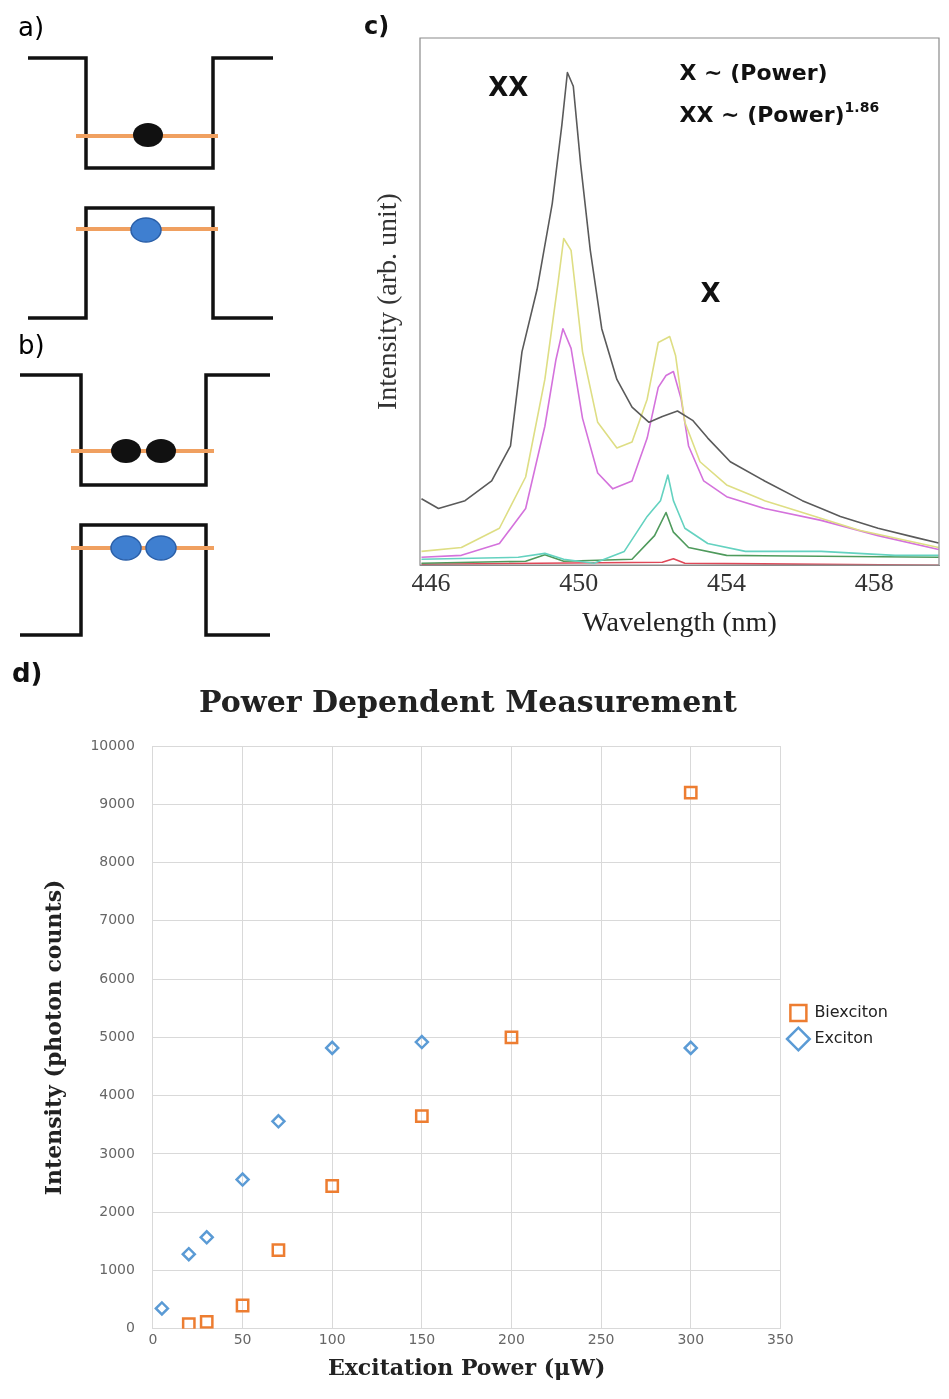  What do you see at coordinates (874, 582) in the screenshot?
I see `x-tick-label: 458` at bounding box center [874, 582].